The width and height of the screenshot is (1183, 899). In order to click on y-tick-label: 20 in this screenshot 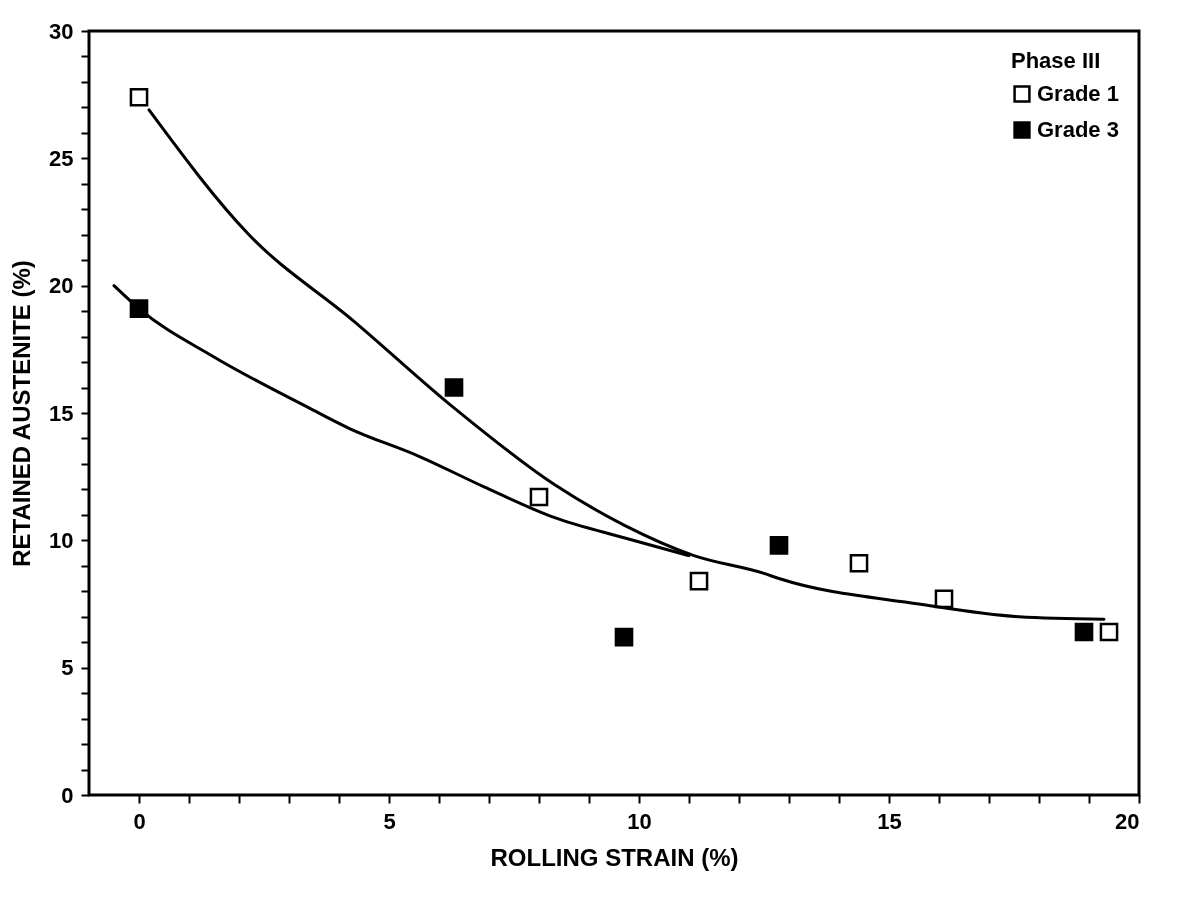, I will do `click(61, 286)`.